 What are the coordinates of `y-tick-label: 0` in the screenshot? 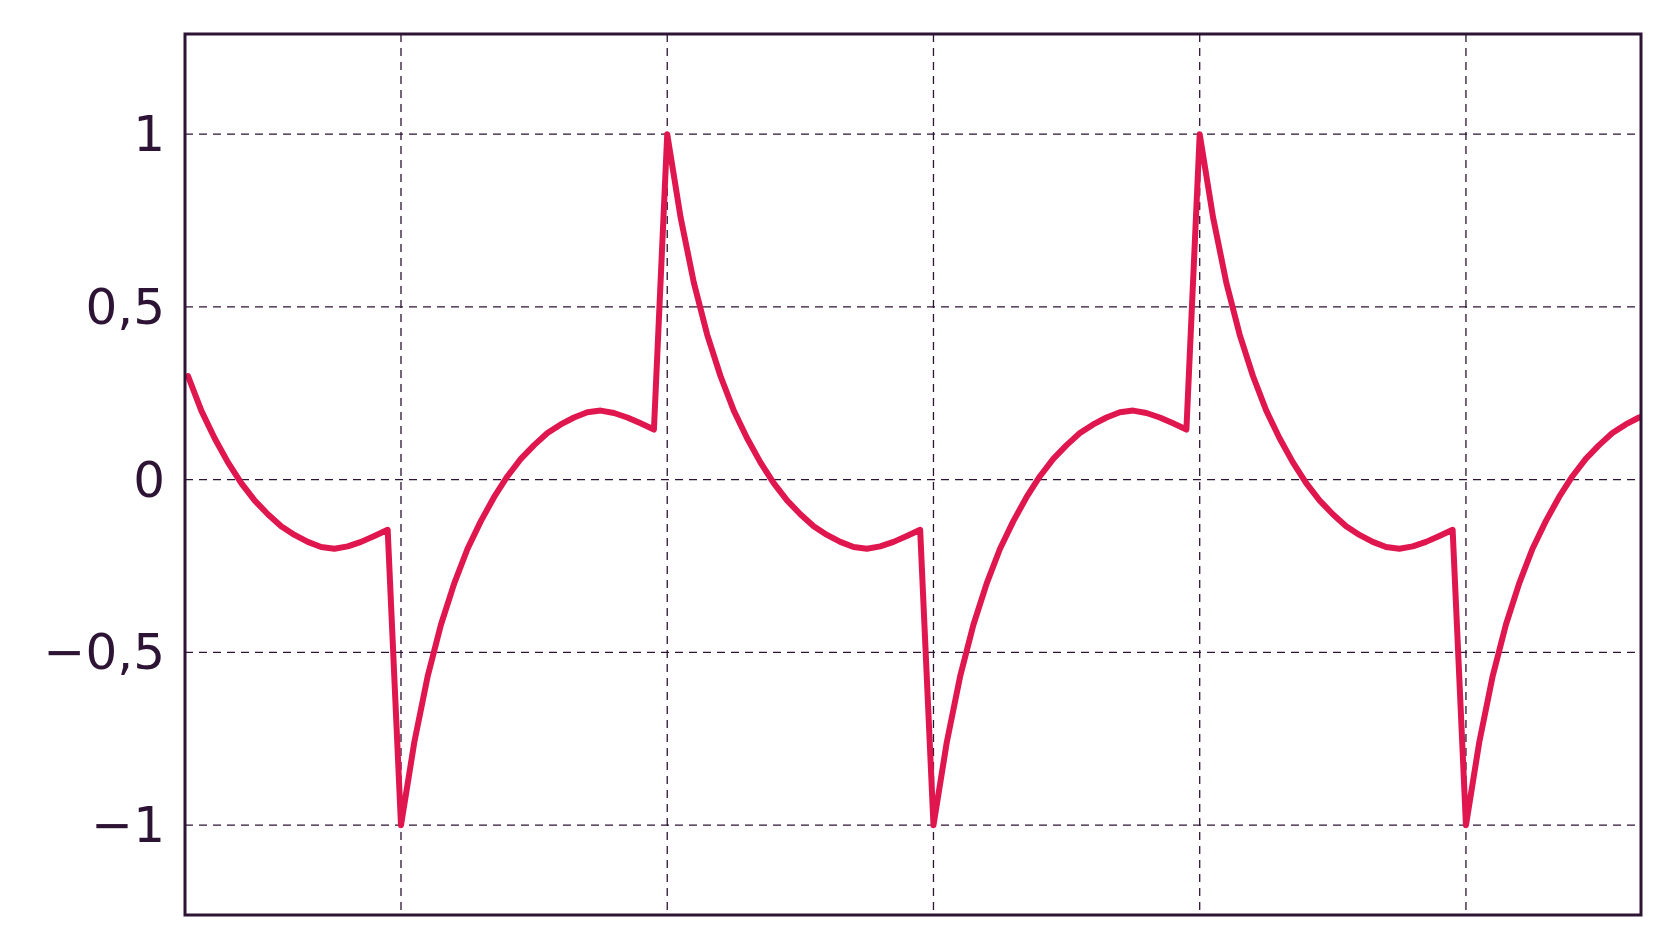 It's located at (149, 479).